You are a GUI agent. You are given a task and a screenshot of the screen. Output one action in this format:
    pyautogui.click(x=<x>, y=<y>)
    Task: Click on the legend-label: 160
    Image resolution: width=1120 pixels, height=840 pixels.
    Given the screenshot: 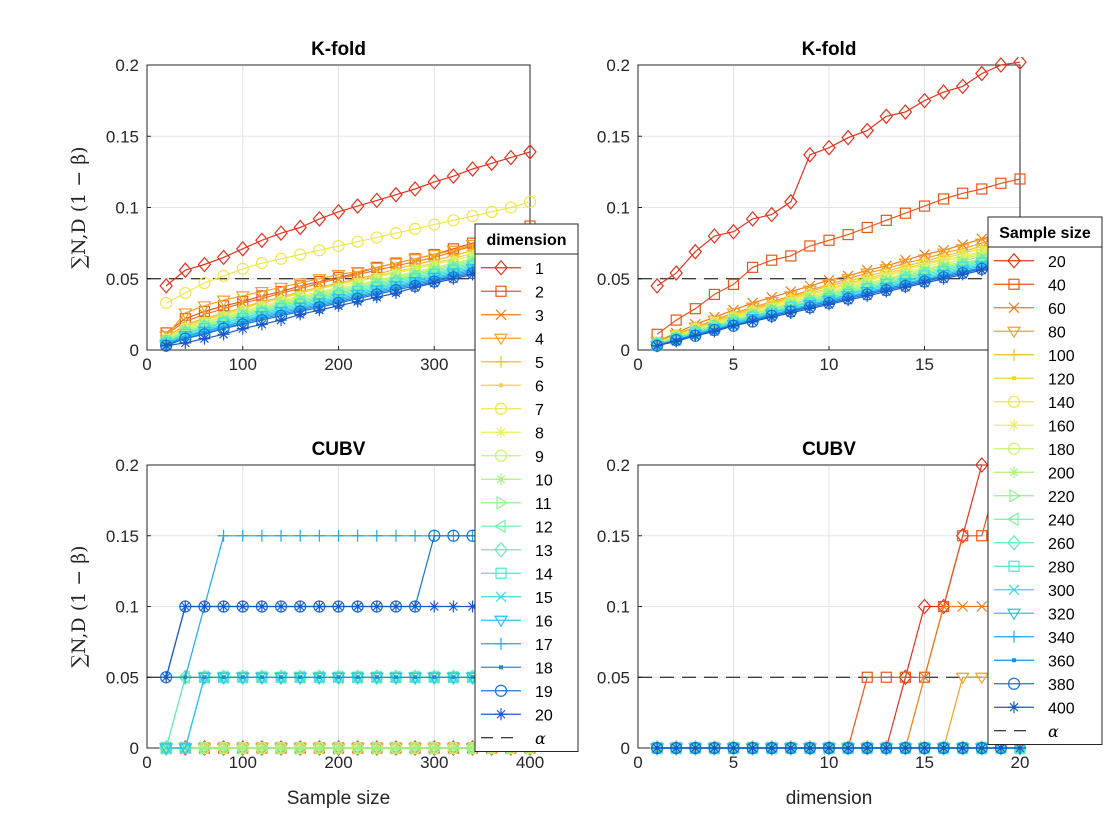 What is the action you would take?
    pyautogui.click(x=1061, y=426)
    